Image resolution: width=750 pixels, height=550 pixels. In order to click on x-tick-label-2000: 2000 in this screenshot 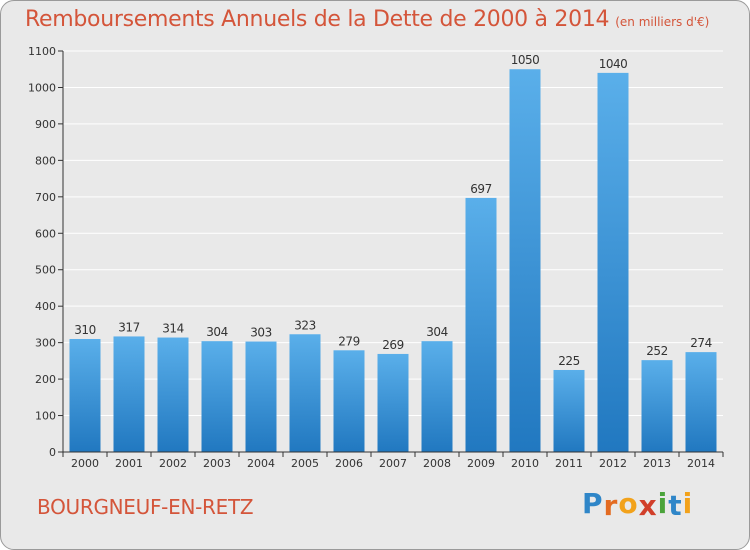, I will do `click(85, 463)`.